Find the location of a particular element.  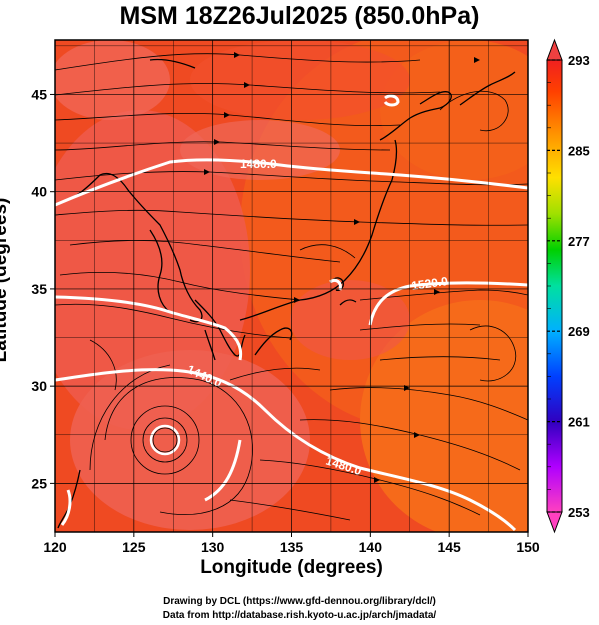

y-tick-label: 35 is located at coordinates (39, 289).